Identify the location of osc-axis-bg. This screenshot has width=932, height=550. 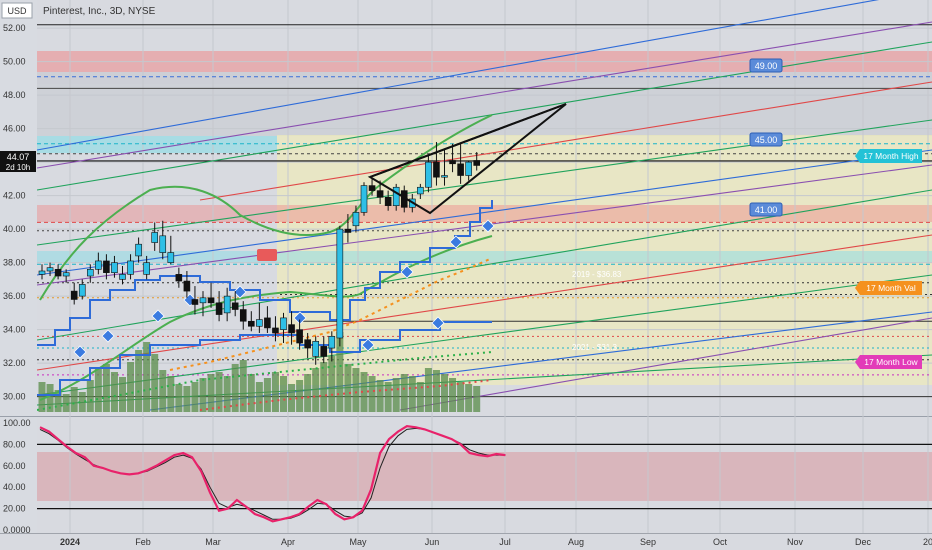
(18, 475).